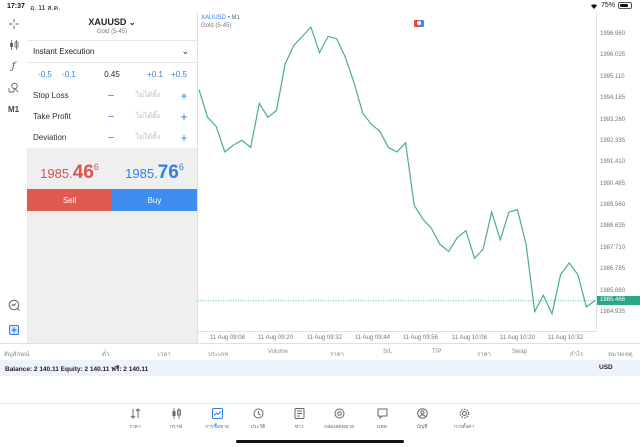 The image size is (640, 447). What do you see at coordinates (227, 338) in the screenshot?
I see `time-axis-label: 11 Aug 09:08` at bounding box center [227, 338].